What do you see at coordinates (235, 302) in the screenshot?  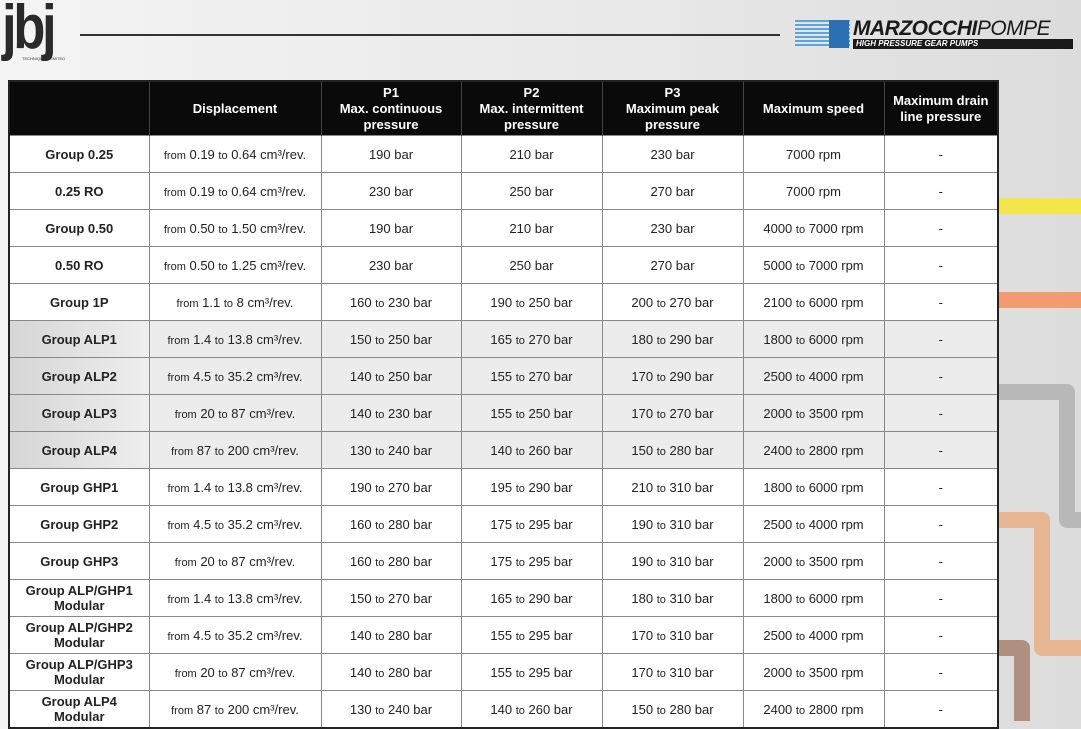 I see `cell-displacement: from 1.1 to 8 cm³/rev.` at bounding box center [235, 302].